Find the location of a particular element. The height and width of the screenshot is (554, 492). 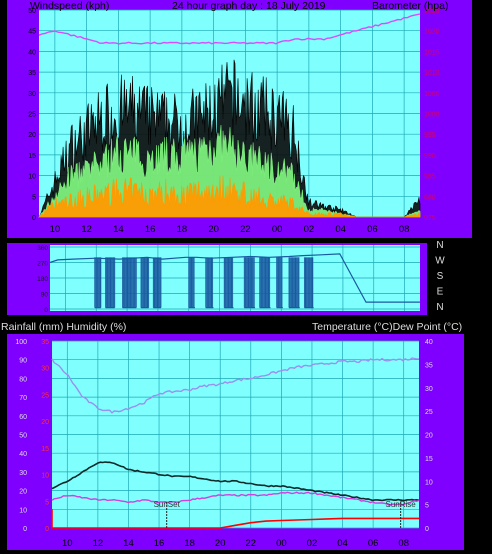

wind-x-tick: 06 is located at coordinates (372, 229).